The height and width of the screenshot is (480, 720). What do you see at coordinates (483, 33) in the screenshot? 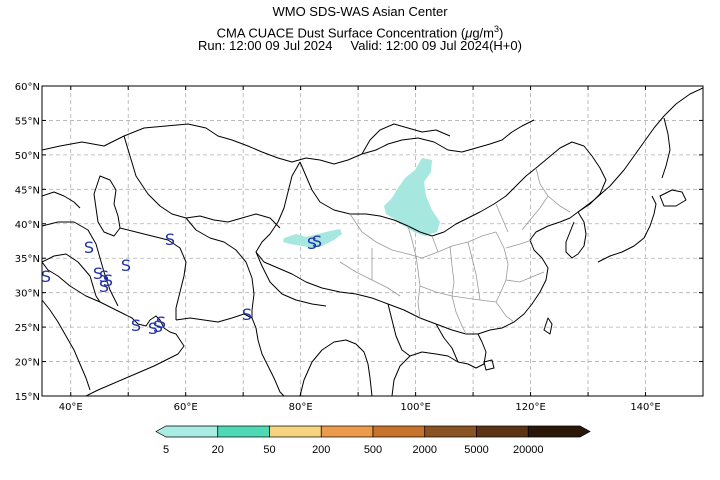
I see `unit-rest: g/m` at bounding box center [483, 33].